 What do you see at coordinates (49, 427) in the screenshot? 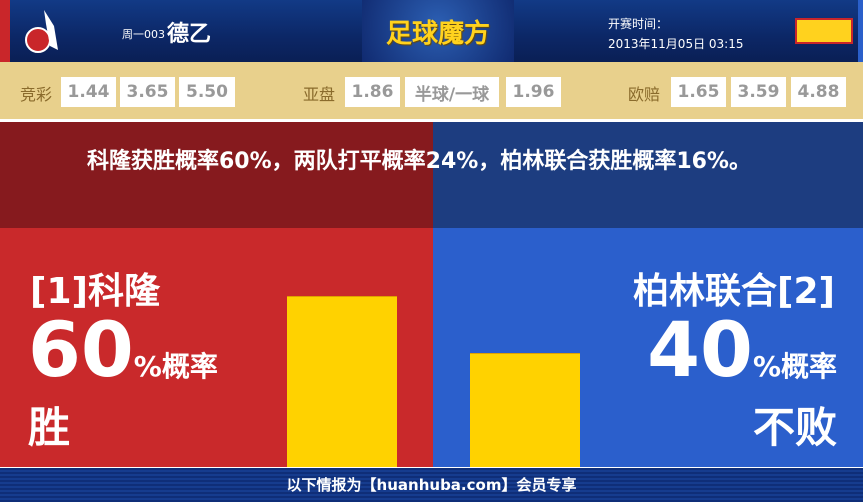
I see `home-result: 胜` at bounding box center [49, 427].